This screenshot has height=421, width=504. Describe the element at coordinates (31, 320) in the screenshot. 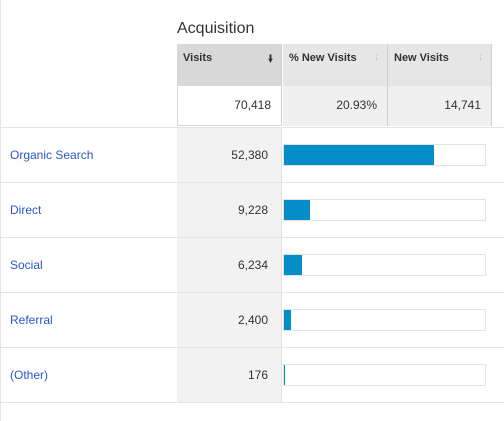

I see `channel-link-referral: Referral` at that location.